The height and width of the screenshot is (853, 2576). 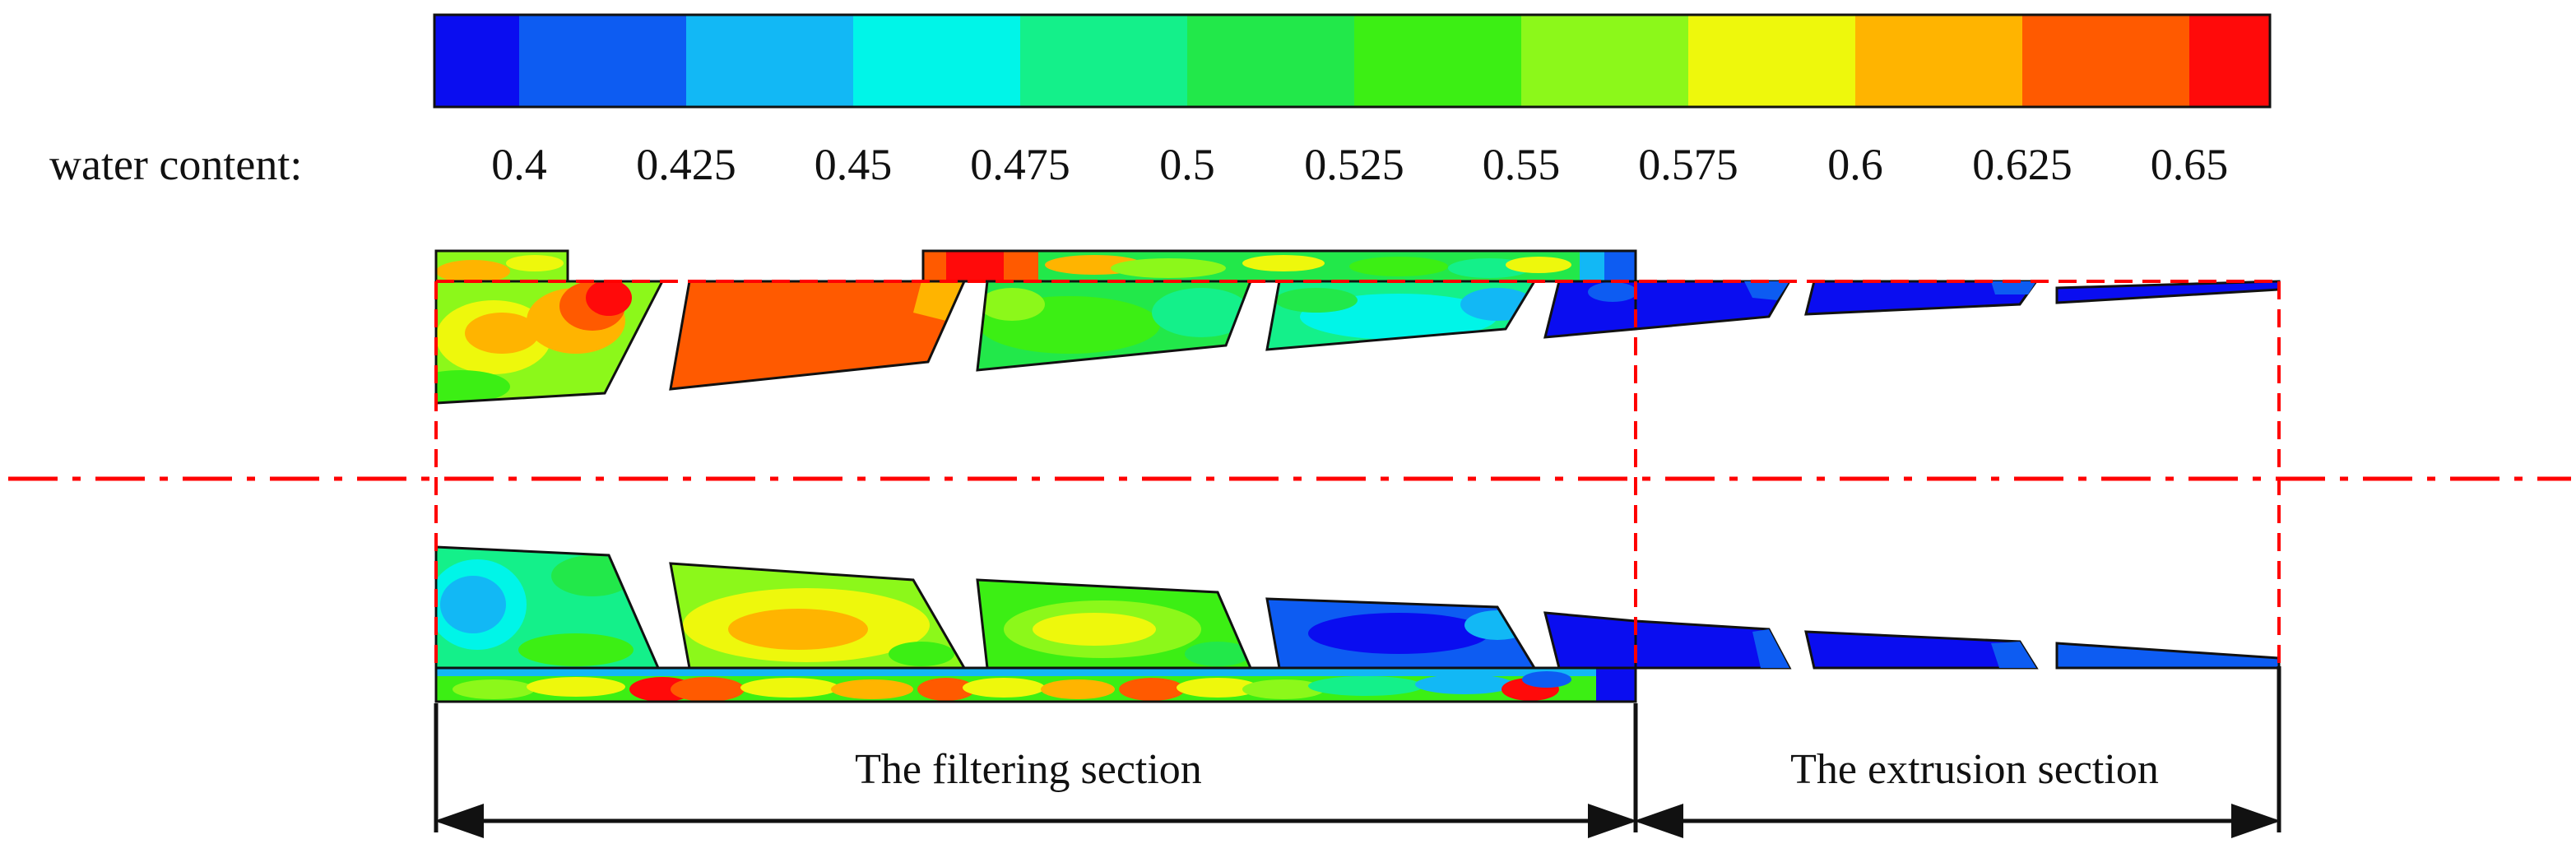 What do you see at coordinates (1279, 266) in the screenshot?
I see `upper-barrel-strip-right` at bounding box center [1279, 266].